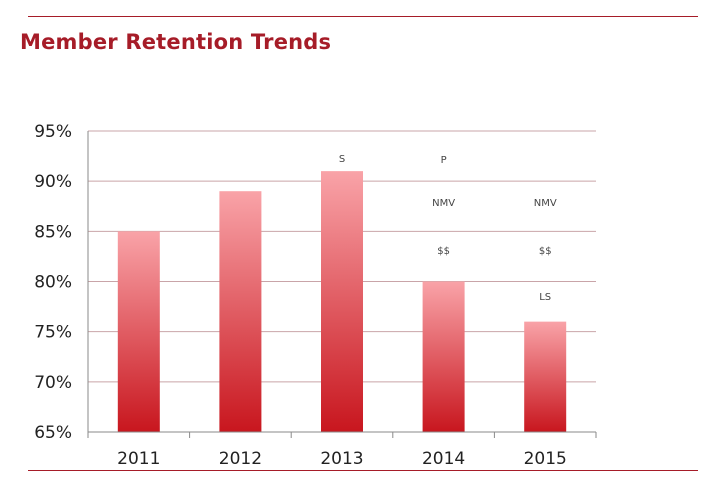  Describe the element at coordinates (363, 16) in the screenshot. I see `top-divider` at that location.